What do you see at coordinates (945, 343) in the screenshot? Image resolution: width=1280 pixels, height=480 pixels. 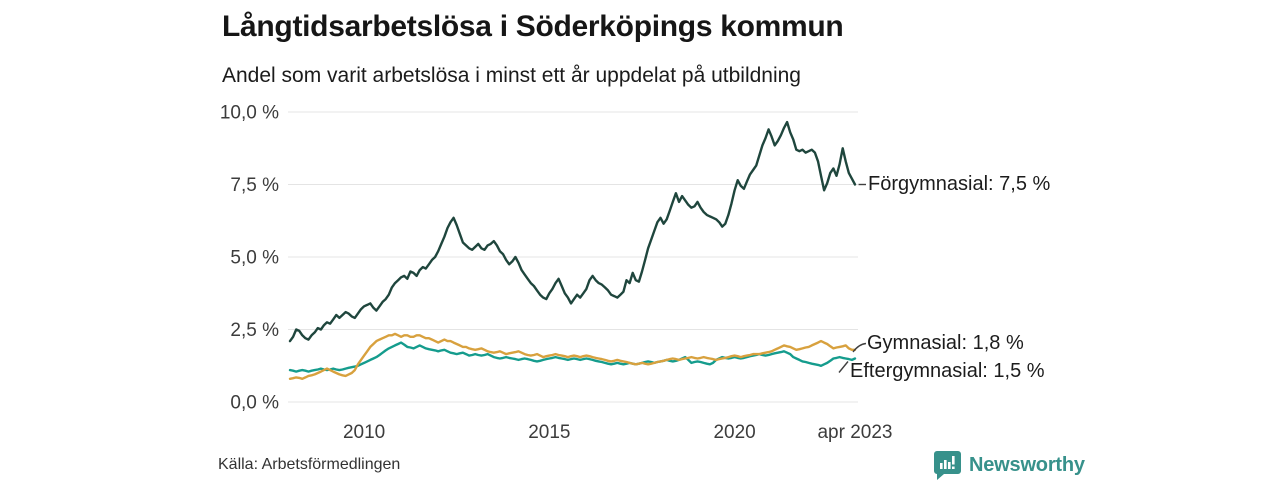 I see `series-end-label-gymnasial: Gymnasial: 1,8 %` at bounding box center [945, 343].